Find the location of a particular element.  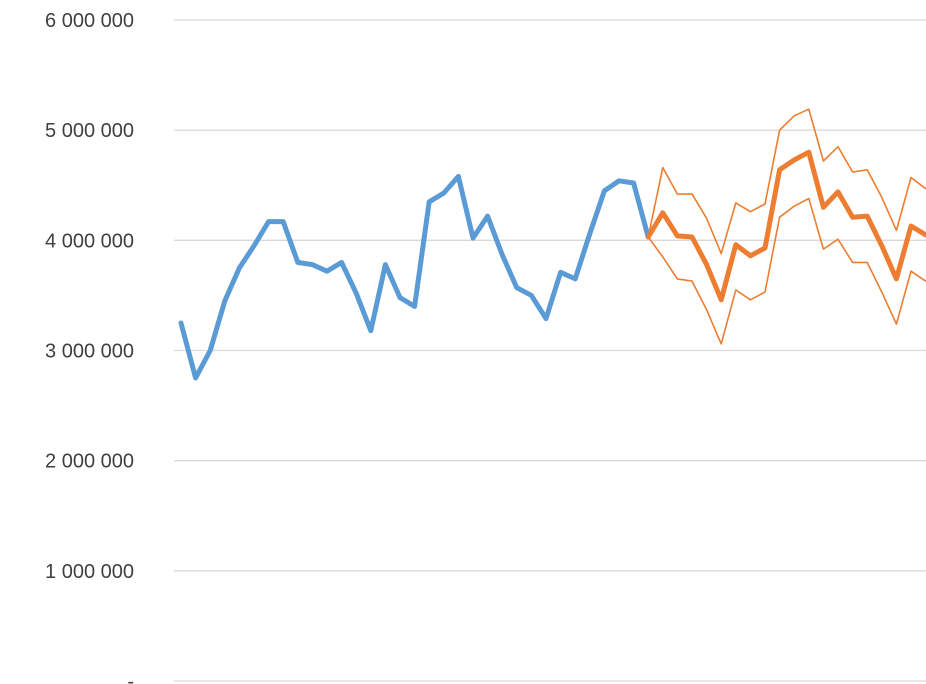

y-tick-label: 6 000 000 is located at coordinates (89, 21).